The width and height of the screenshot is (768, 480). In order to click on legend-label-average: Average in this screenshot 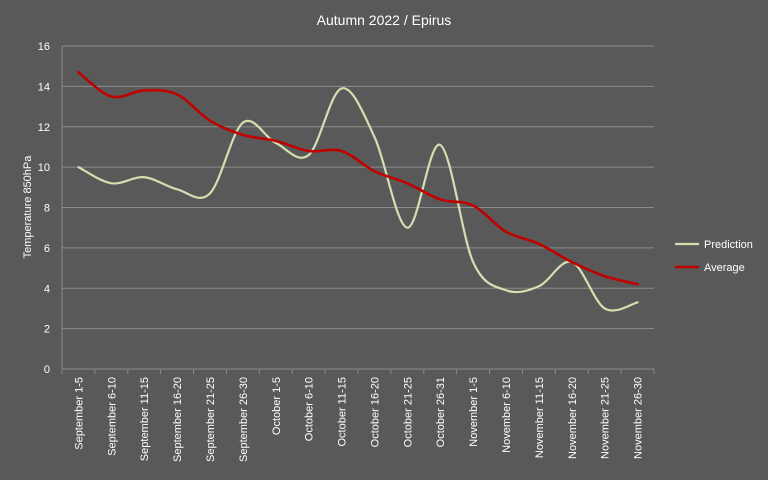, I will do `click(724, 268)`.